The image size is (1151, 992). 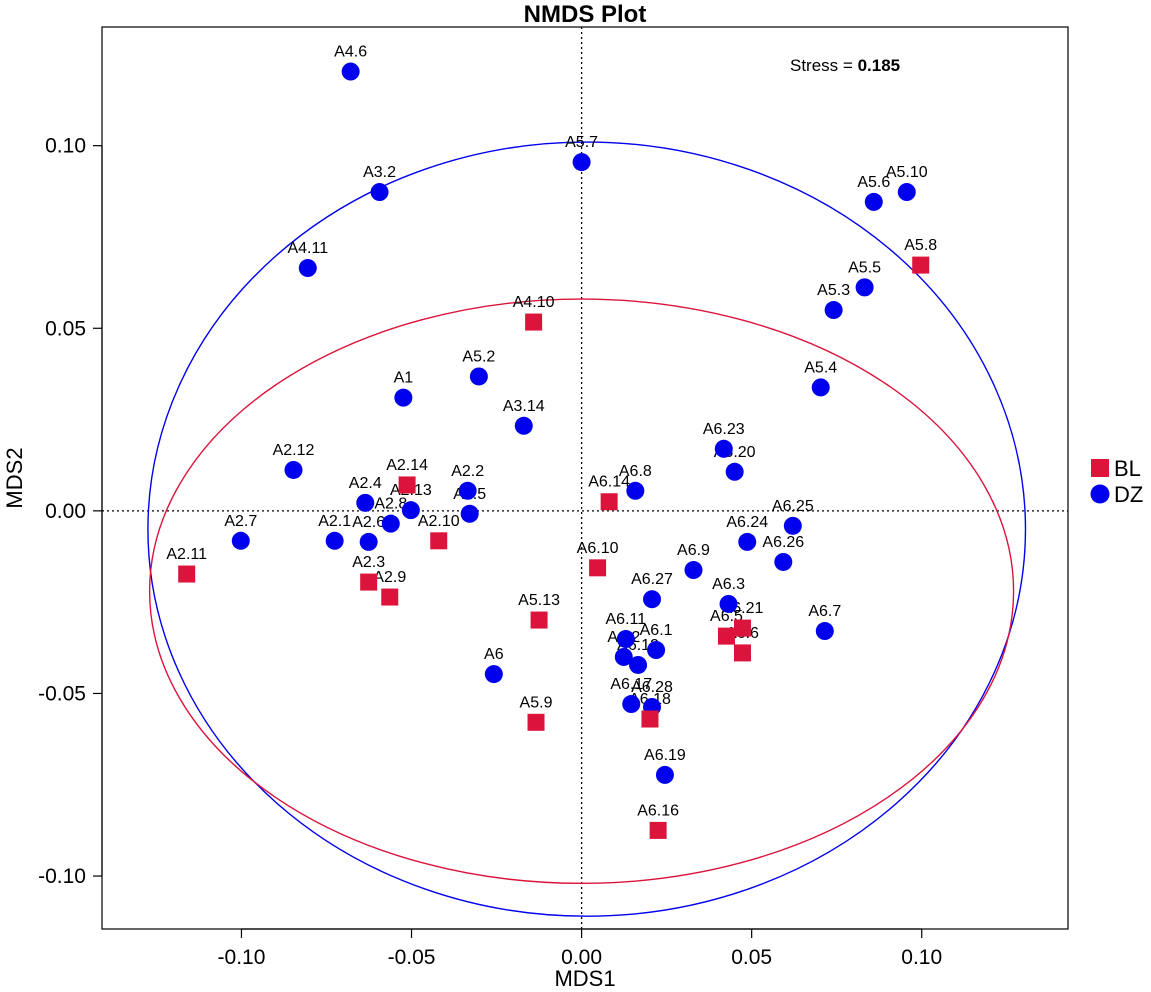 What do you see at coordinates (412, 957) in the screenshot?
I see `x-tick-label: -0.05` at bounding box center [412, 957].